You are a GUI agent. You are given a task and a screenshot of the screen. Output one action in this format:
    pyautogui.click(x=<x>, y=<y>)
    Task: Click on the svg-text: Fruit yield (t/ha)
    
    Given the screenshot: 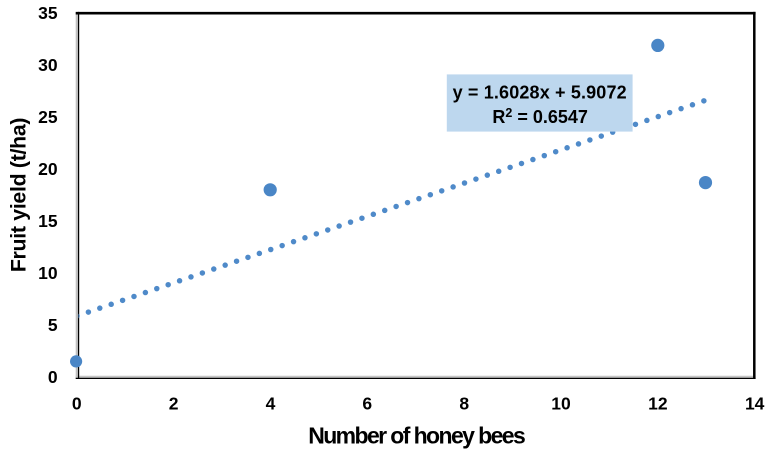 What is the action you would take?
    pyautogui.click(x=19, y=195)
    